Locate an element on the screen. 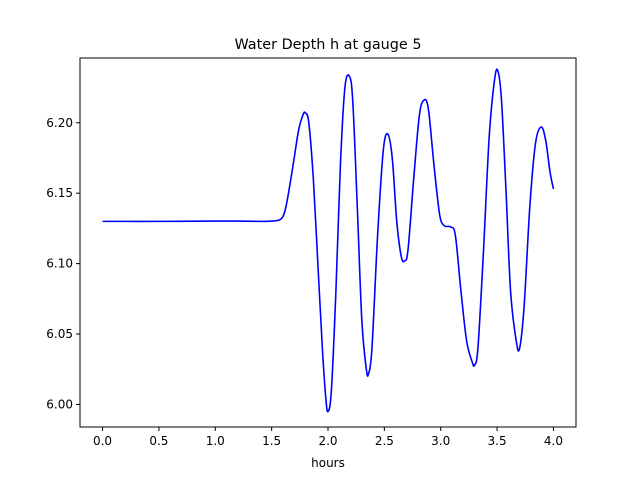 The height and width of the screenshot is (480, 640). x-tick-label: 1.5 is located at coordinates (271, 441).